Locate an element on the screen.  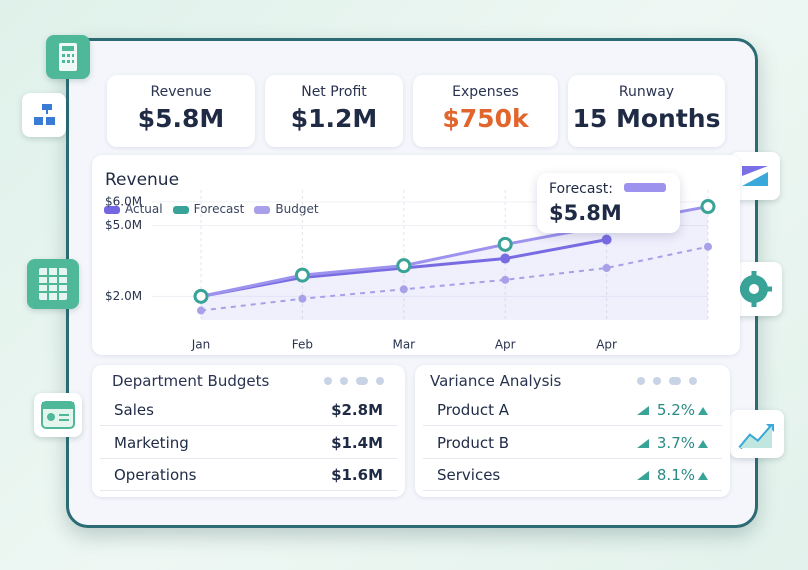
row-value-wrap: 8.1% is located at coordinates (672, 475).